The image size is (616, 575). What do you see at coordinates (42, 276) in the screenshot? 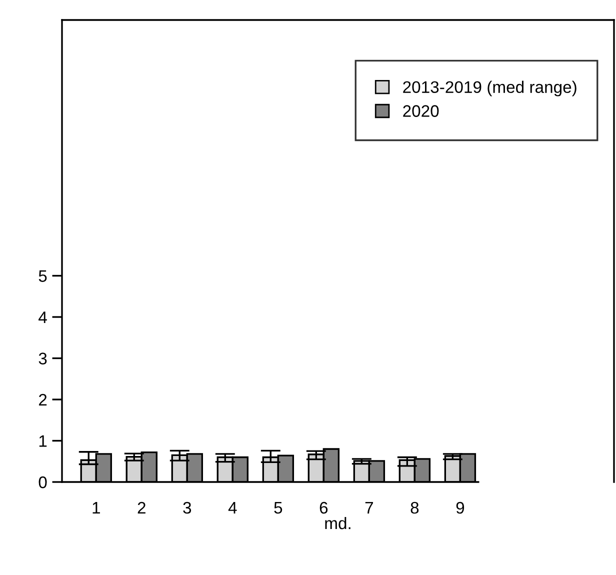
I see `y-tick-label: 5` at bounding box center [42, 276].